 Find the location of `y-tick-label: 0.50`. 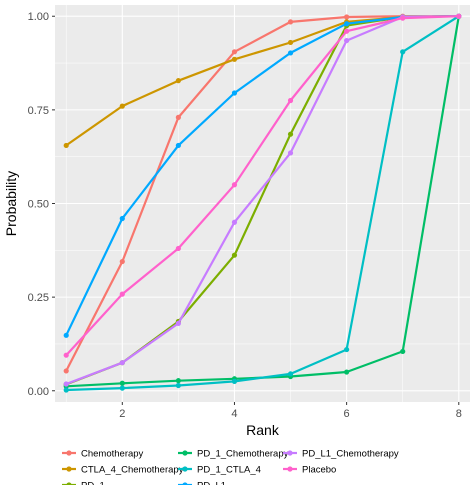

y-tick-label: 0.50 is located at coordinates (38, 205).